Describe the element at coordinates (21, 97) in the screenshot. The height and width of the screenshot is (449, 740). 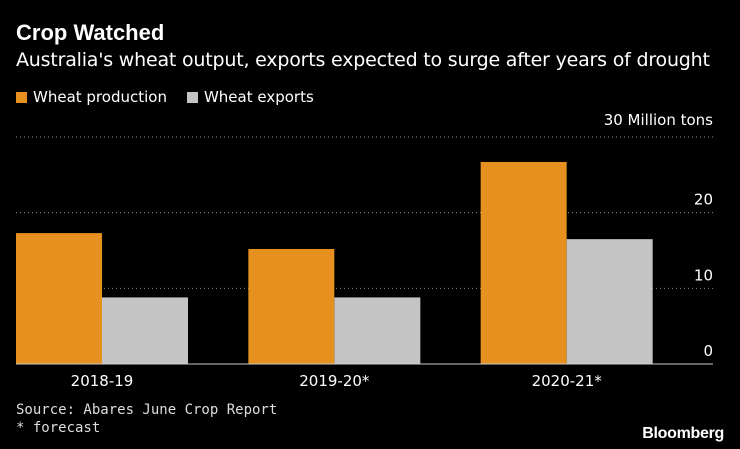
I see `legend-swatch-production` at that location.